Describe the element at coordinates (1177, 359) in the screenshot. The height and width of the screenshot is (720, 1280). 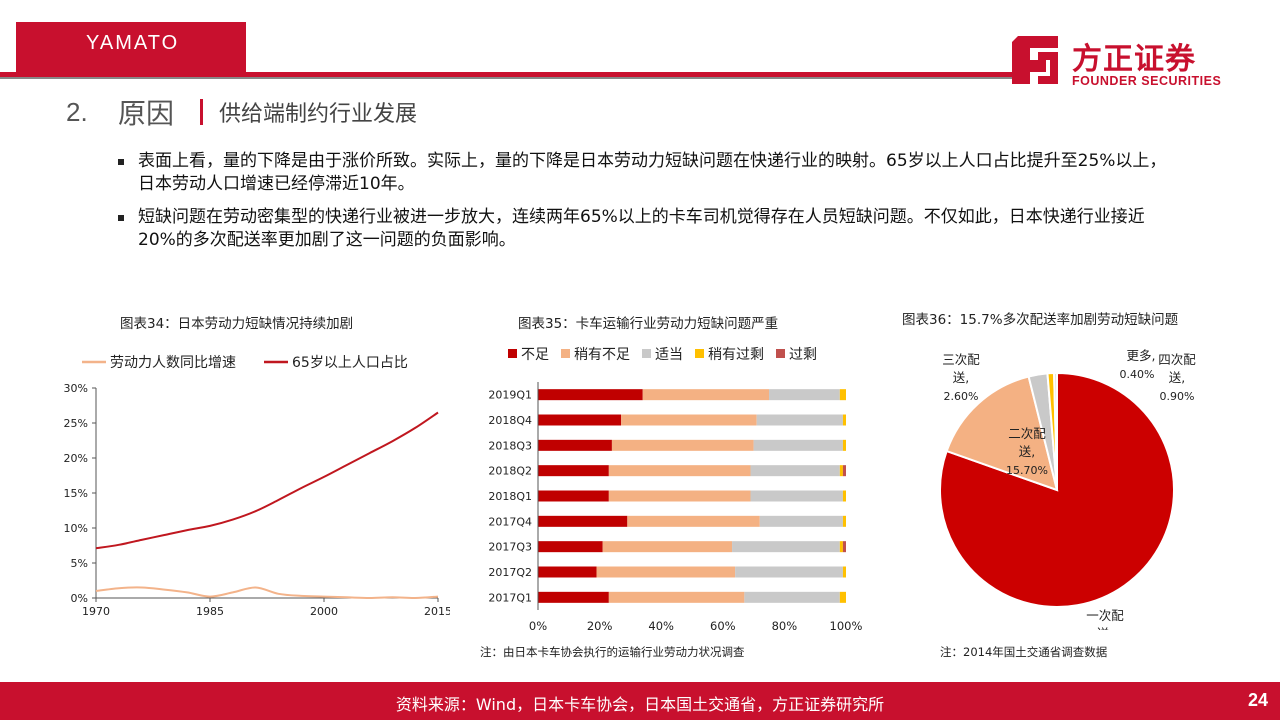
I see `pie-label: 四次配` at that location.